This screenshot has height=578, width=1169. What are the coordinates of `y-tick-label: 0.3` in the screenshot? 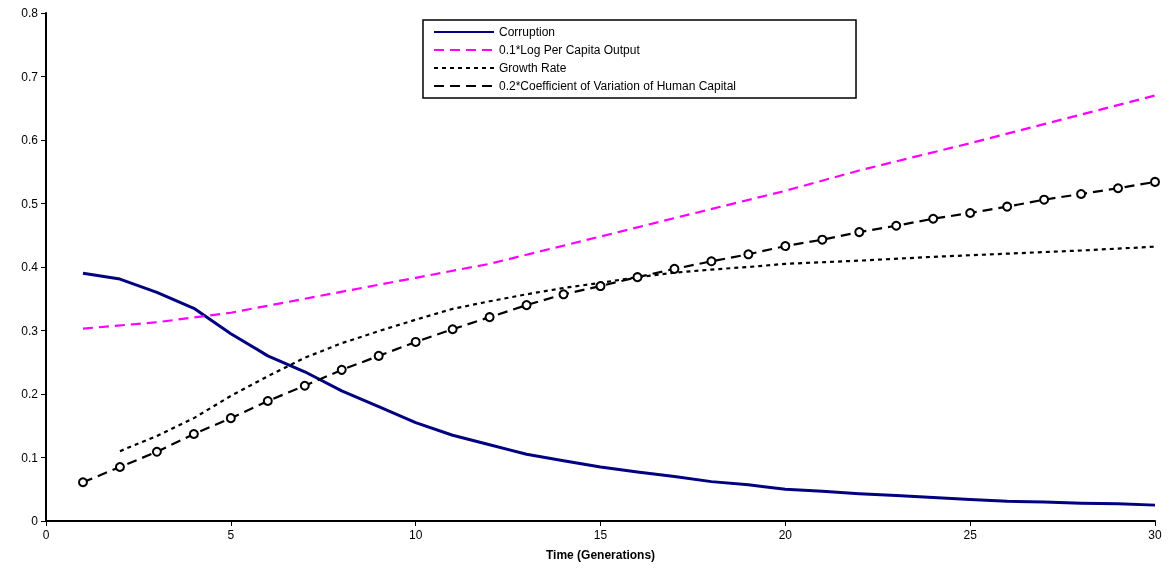 It's located at (30, 330).